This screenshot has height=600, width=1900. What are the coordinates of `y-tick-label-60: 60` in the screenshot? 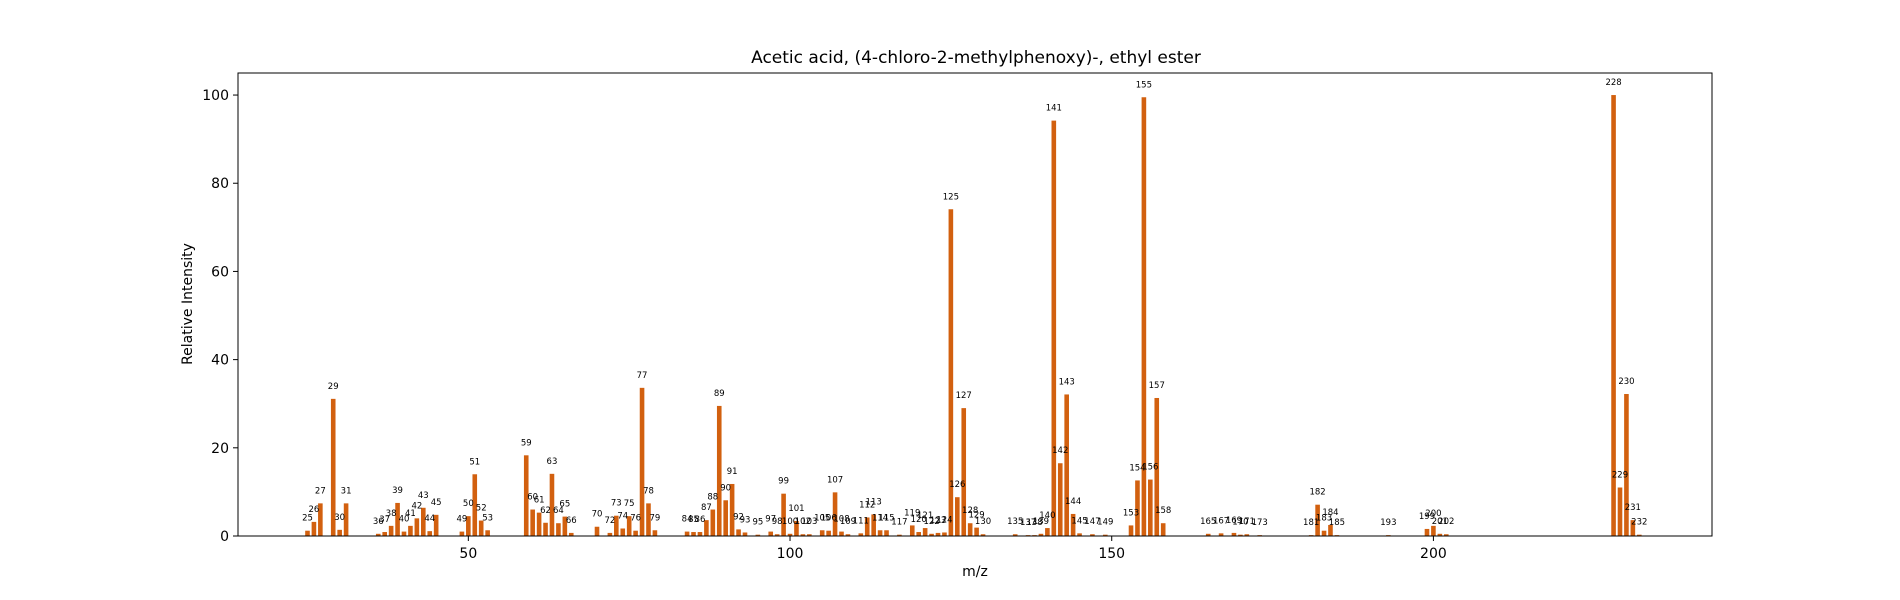 It's located at (220, 272).